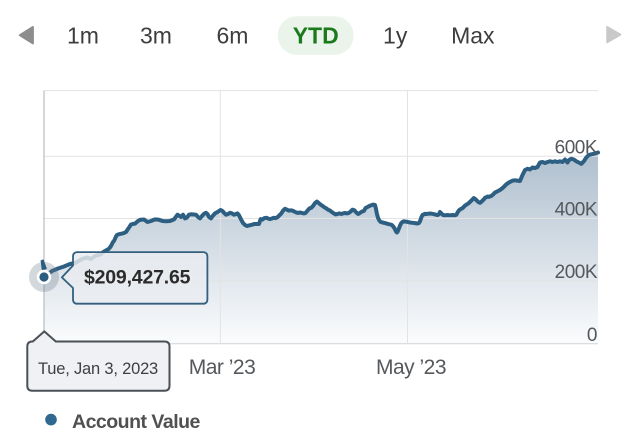 This screenshot has height=441, width=640. What do you see at coordinates (576, 272) in the screenshot?
I see `svg-text: 200K` at bounding box center [576, 272].